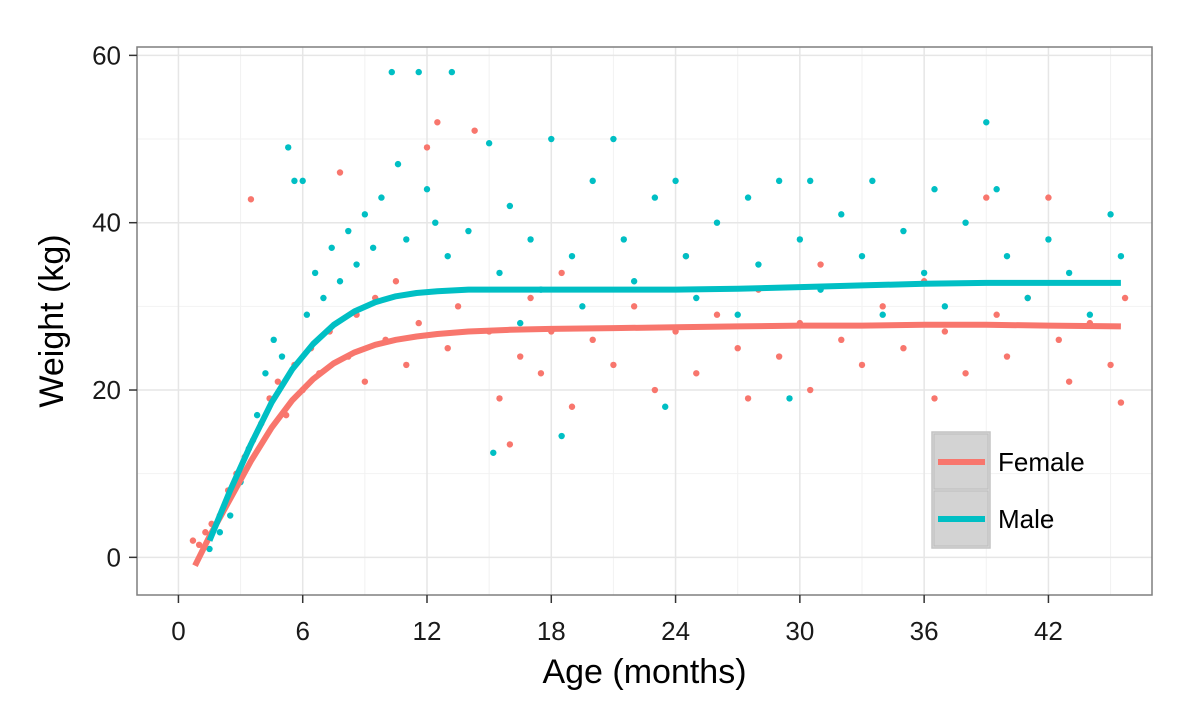 The width and height of the screenshot is (1200, 725). Describe the element at coordinates (1026, 519) in the screenshot. I see `legend-label-male: Male` at that location.